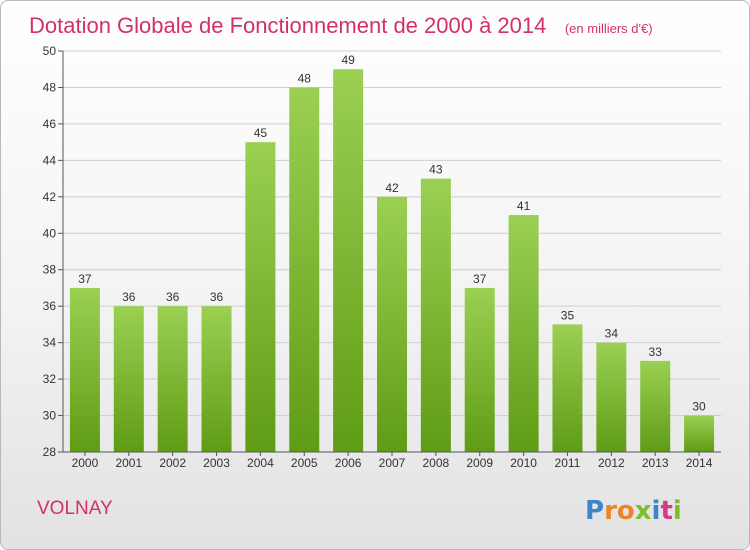 This screenshot has height=550, width=750. Describe the element at coordinates (611, 397) in the screenshot. I see `bar-2012` at that location.